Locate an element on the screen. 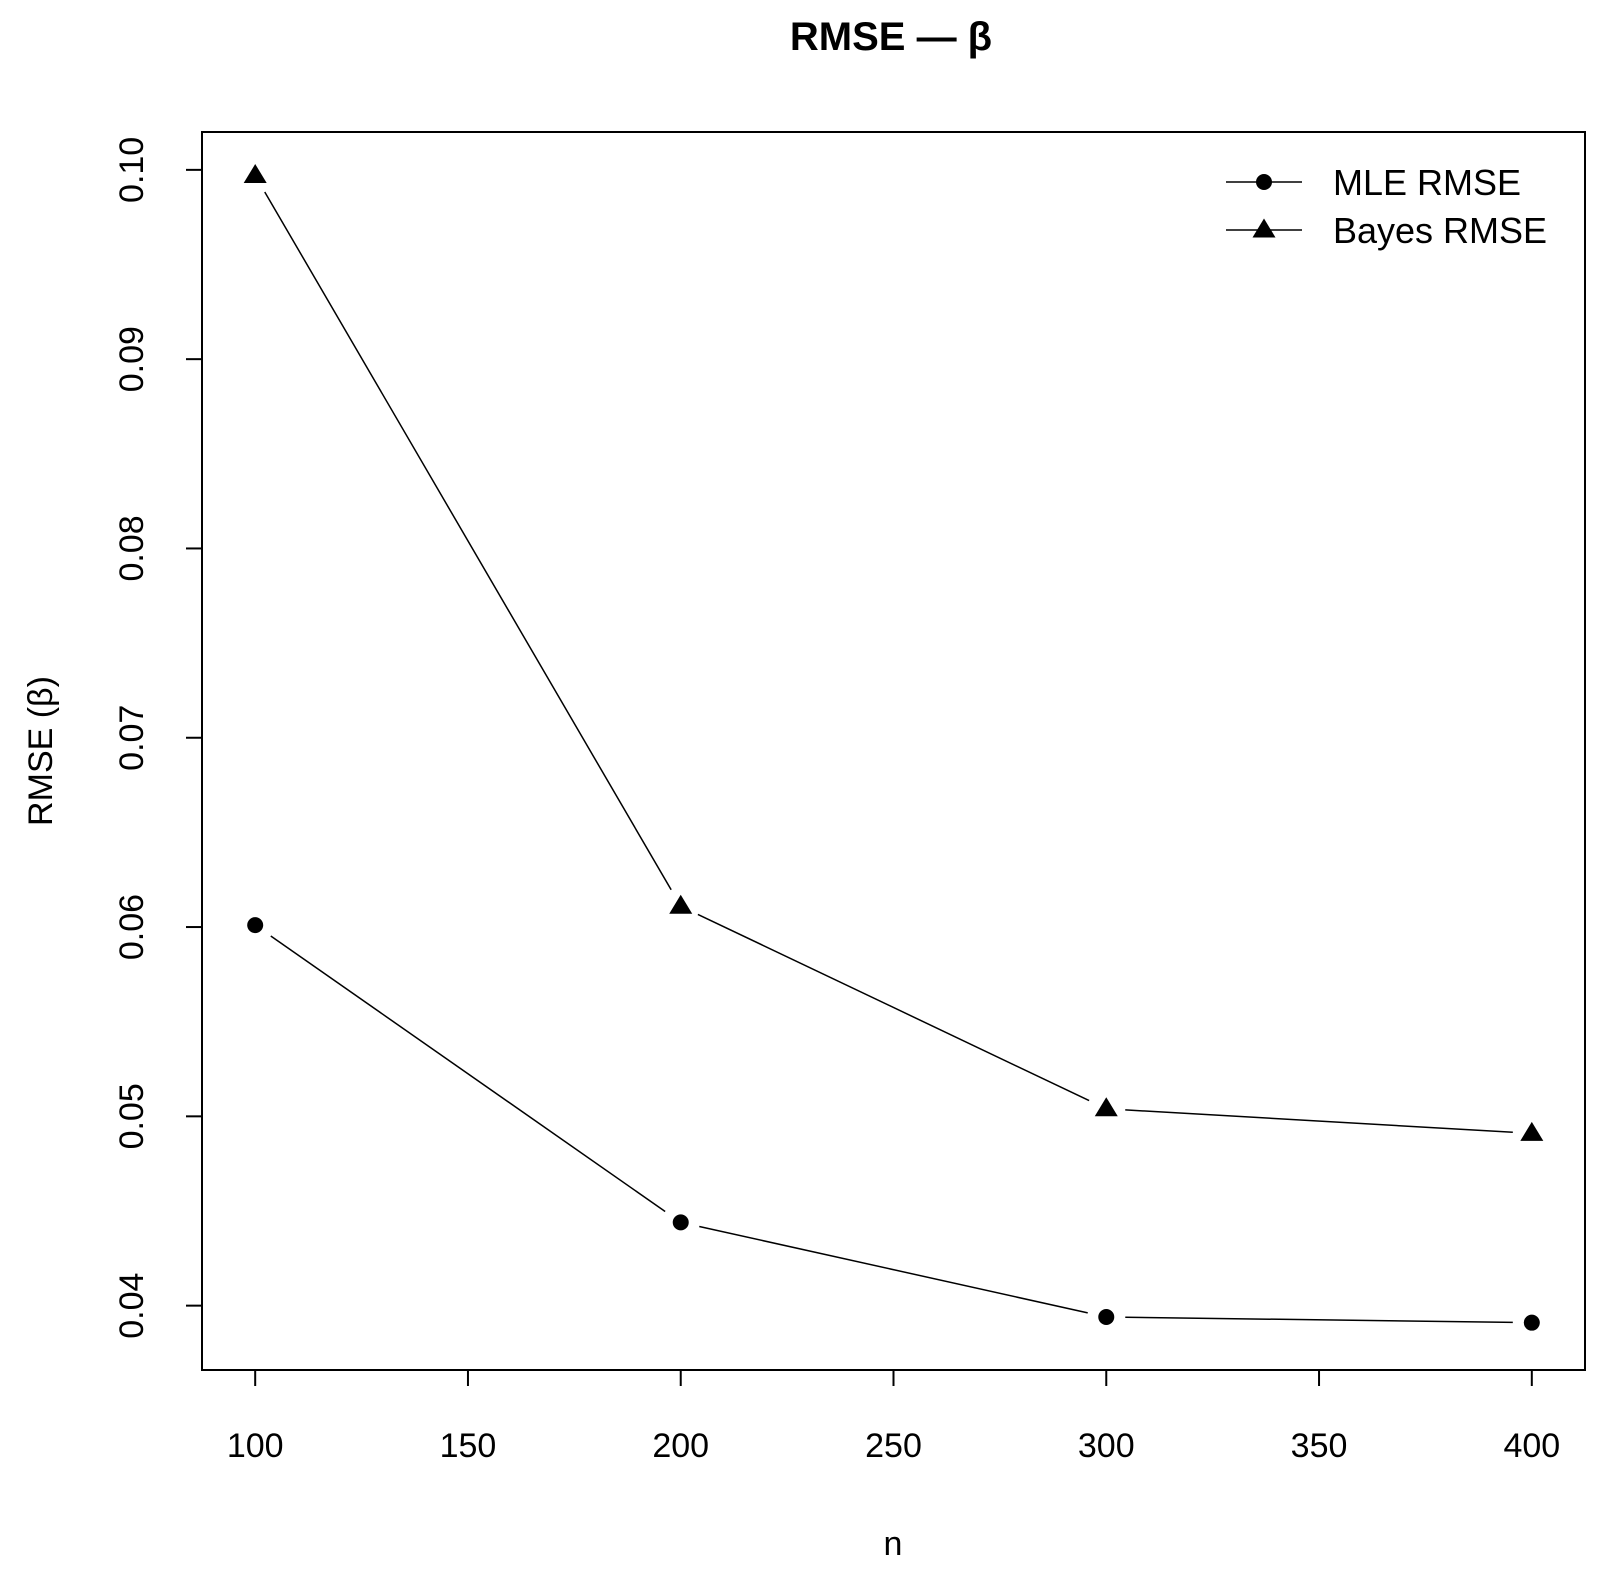 The image size is (1597, 1575). legend-label: Bayes RMSE is located at coordinates (1440, 230).